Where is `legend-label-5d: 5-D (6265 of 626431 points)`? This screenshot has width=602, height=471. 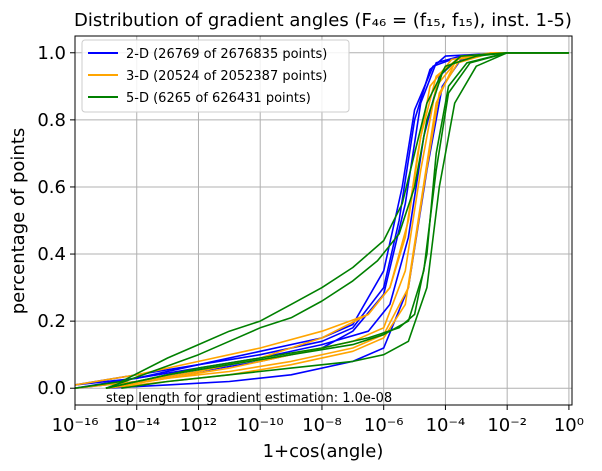
legend-label-5d: 5-D (6265 of 626431 points) is located at coordinates (218, 98).